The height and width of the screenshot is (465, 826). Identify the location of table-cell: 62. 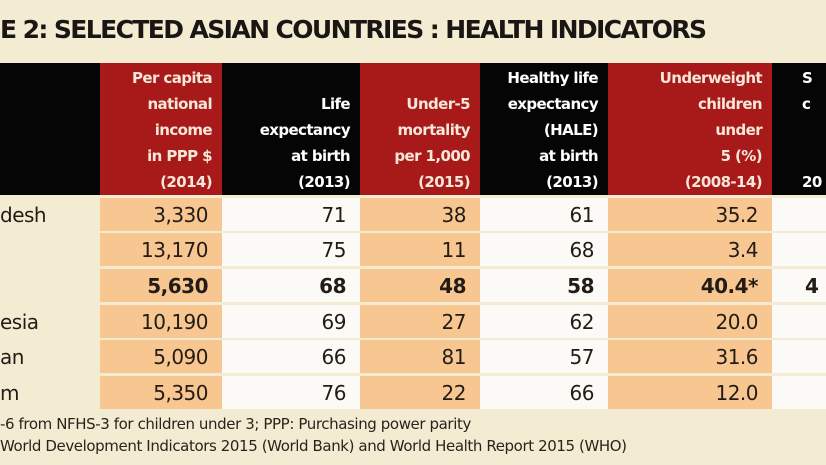
(544, 321).